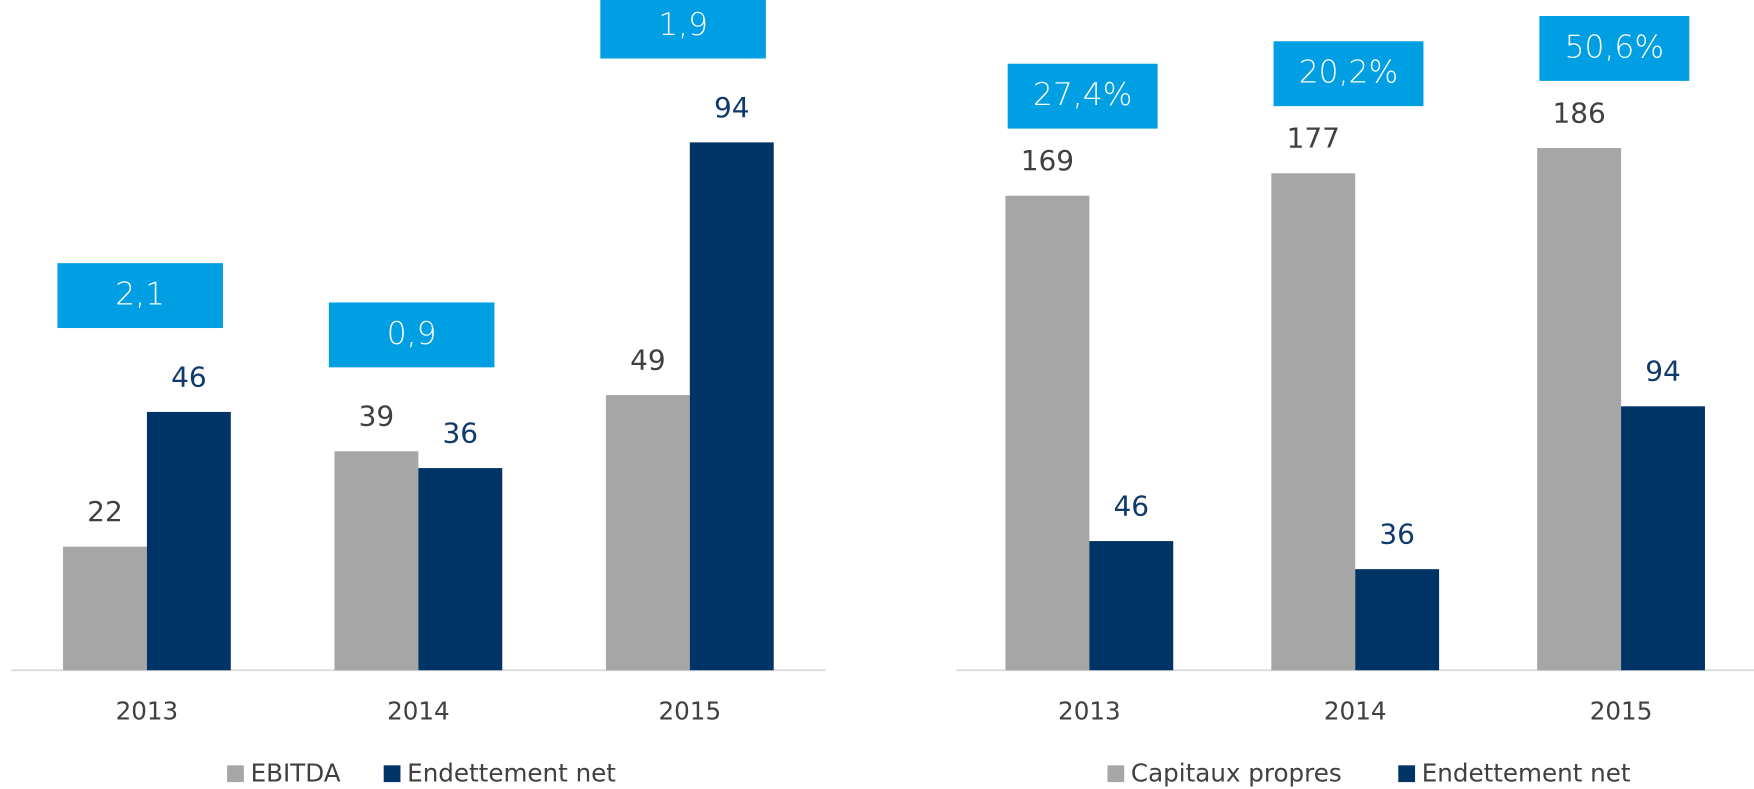 The height and width of the screenshot is (789, 1754). Describe the element at coordinates (296, 772) in the screenshot. I see `legend-label: EBITDA` at that location.